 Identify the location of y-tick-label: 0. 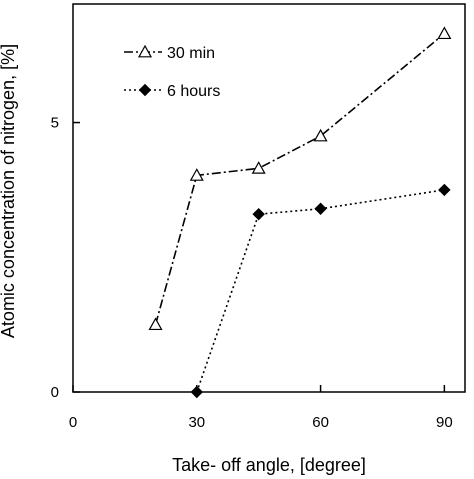
(55, 392).